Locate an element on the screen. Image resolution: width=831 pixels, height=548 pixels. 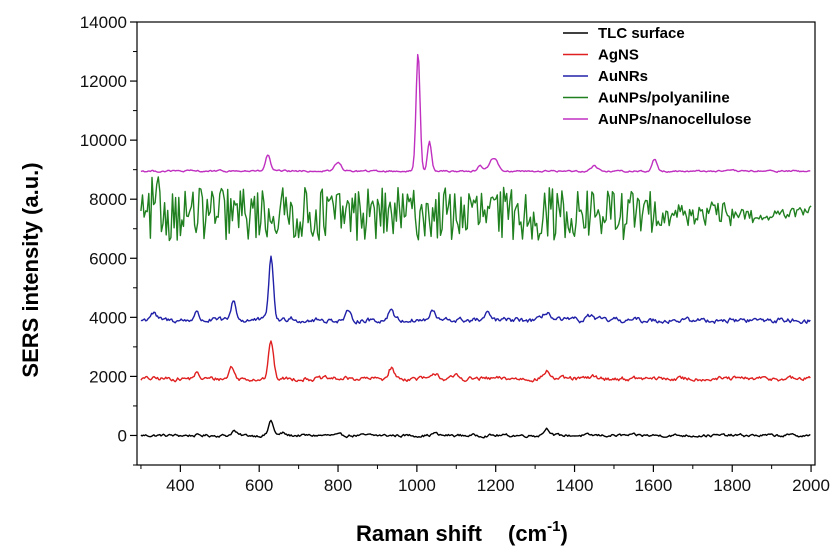
legend-entry: AuNPs/nanocellulose is located at coordinates (674, 119).